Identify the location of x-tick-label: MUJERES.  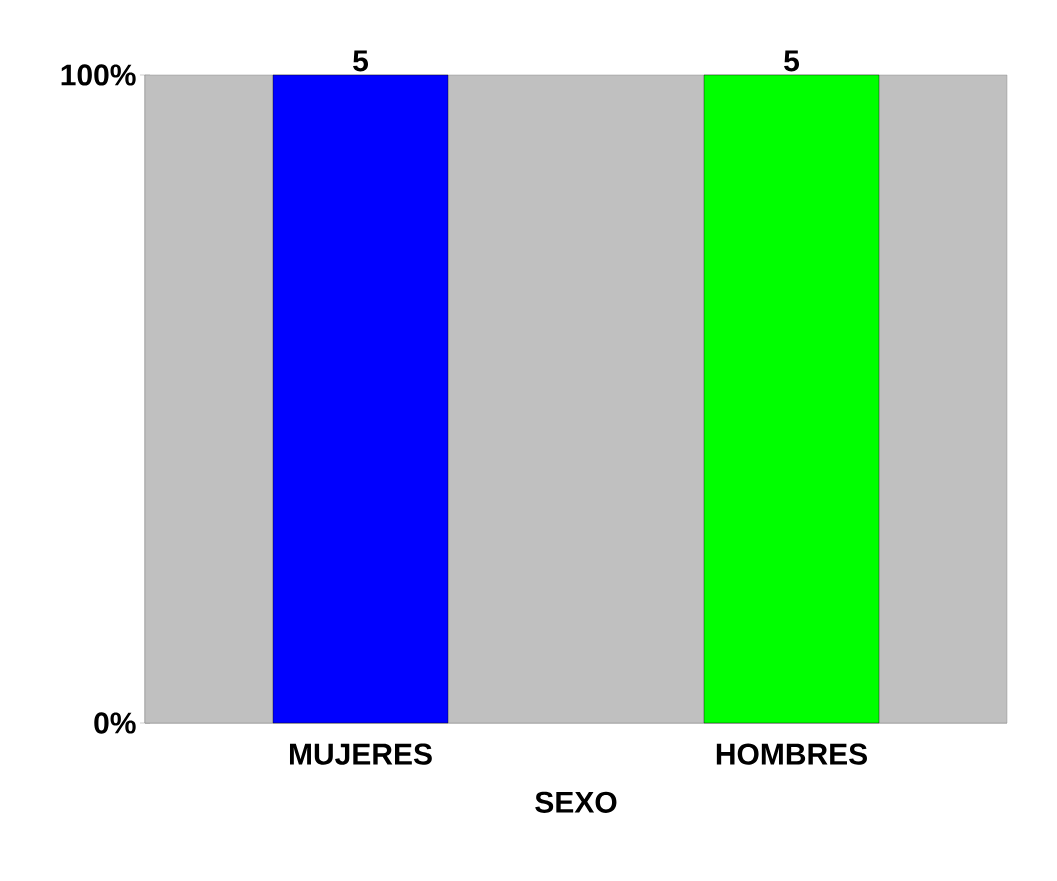
(360, 754).